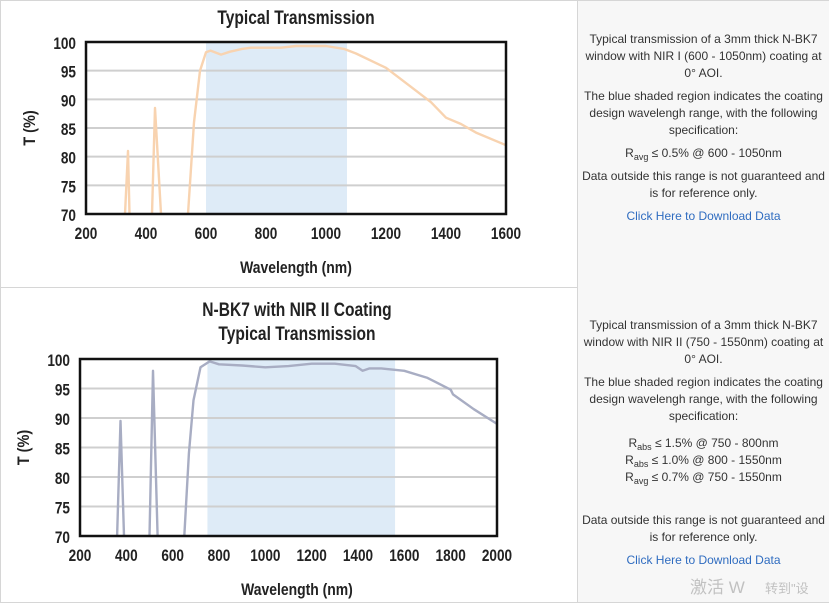 The height and width of the screenshot is (607, 829). Describe the element at coordinates (497, 556) in the screenshot. I see `x-tick-label: 2000` at that location.